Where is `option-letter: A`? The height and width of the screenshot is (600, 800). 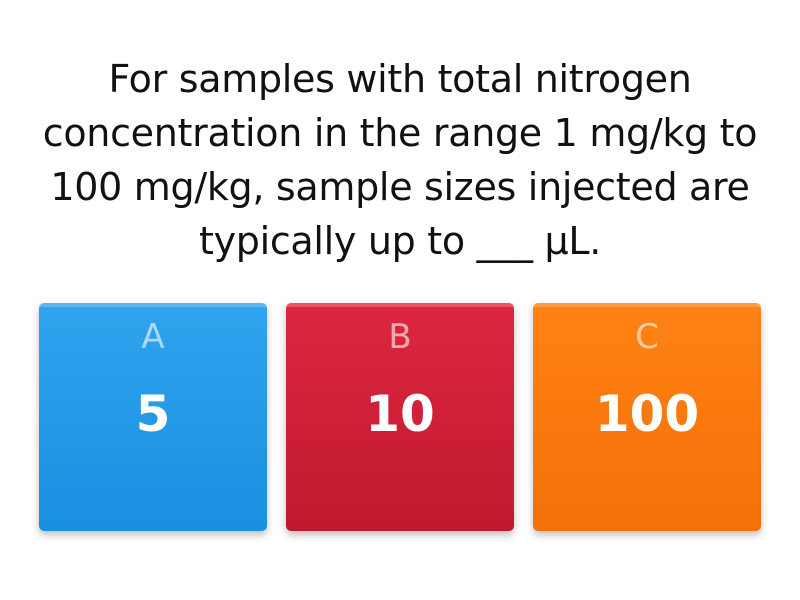 option-letter: A is located at coordinates (153, 337).